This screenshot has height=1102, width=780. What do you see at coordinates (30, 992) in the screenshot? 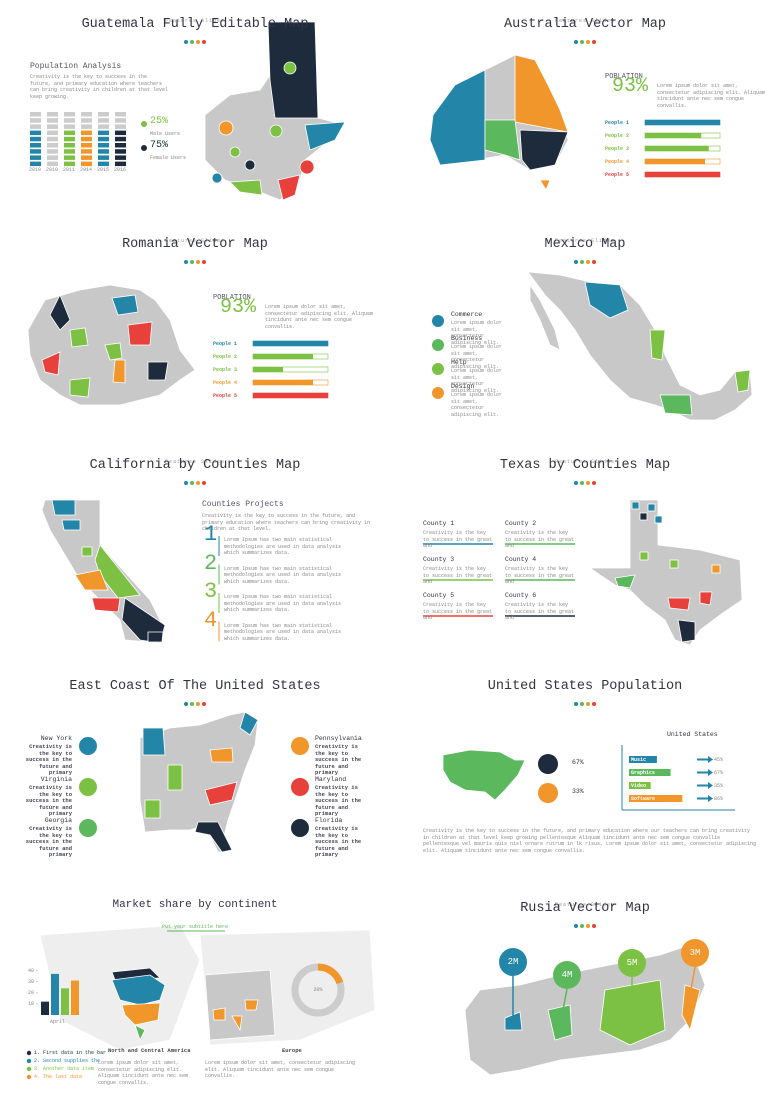
I see `text: 20` at bounding box center [30, 992].